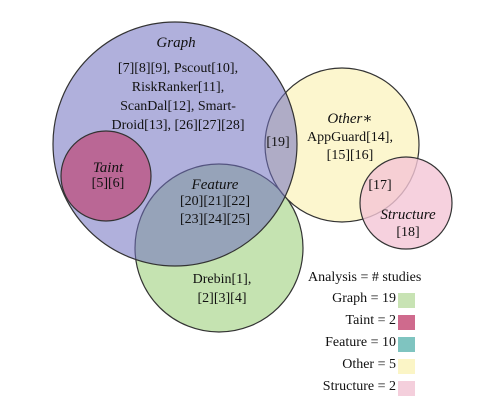 The image size is (484, 406). I want to click on graph-refs-line-1: [7][8][9], Pscout[10],, so click(178, 68).